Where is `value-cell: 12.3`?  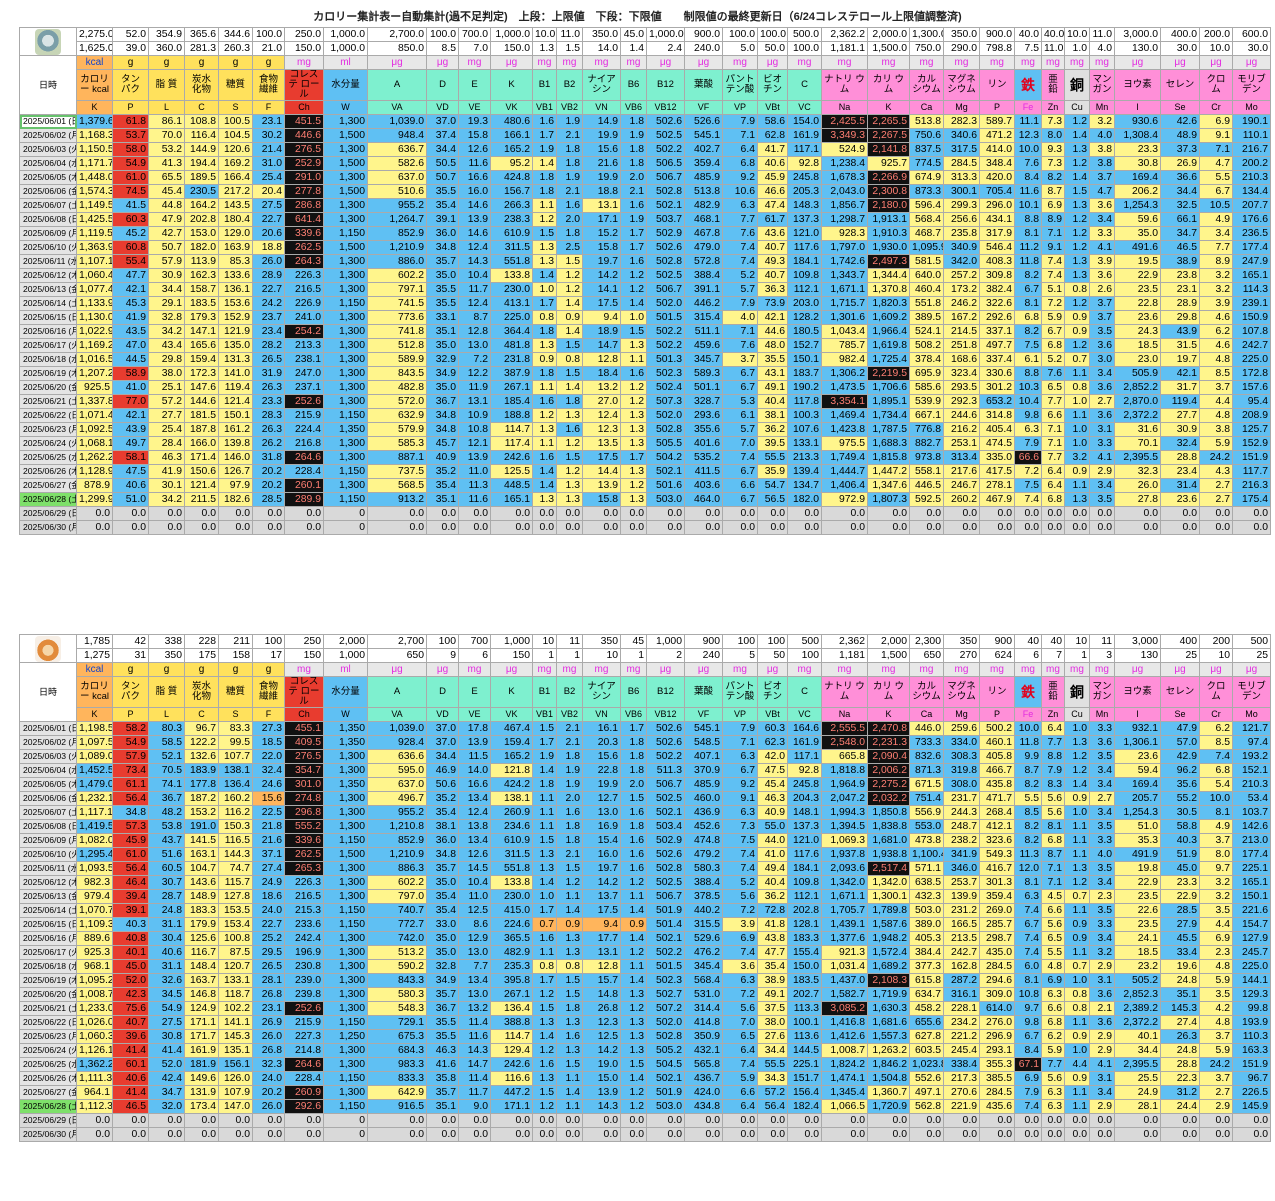 value-cell: 12.3 is located at coordinates (601, 429).